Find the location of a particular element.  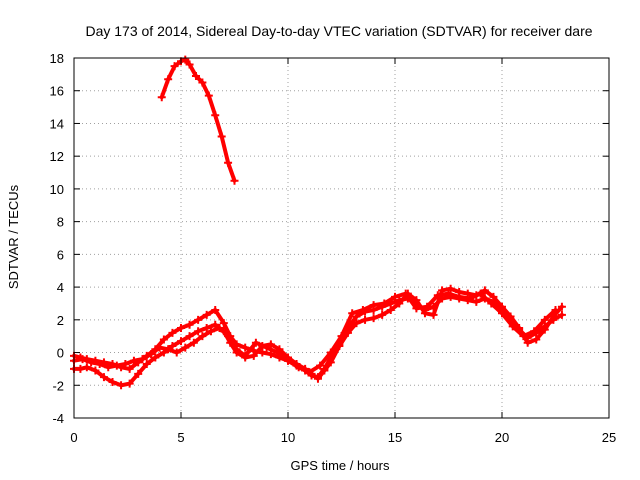

y-tick-label: -2 is located at coordinates (58, 385).